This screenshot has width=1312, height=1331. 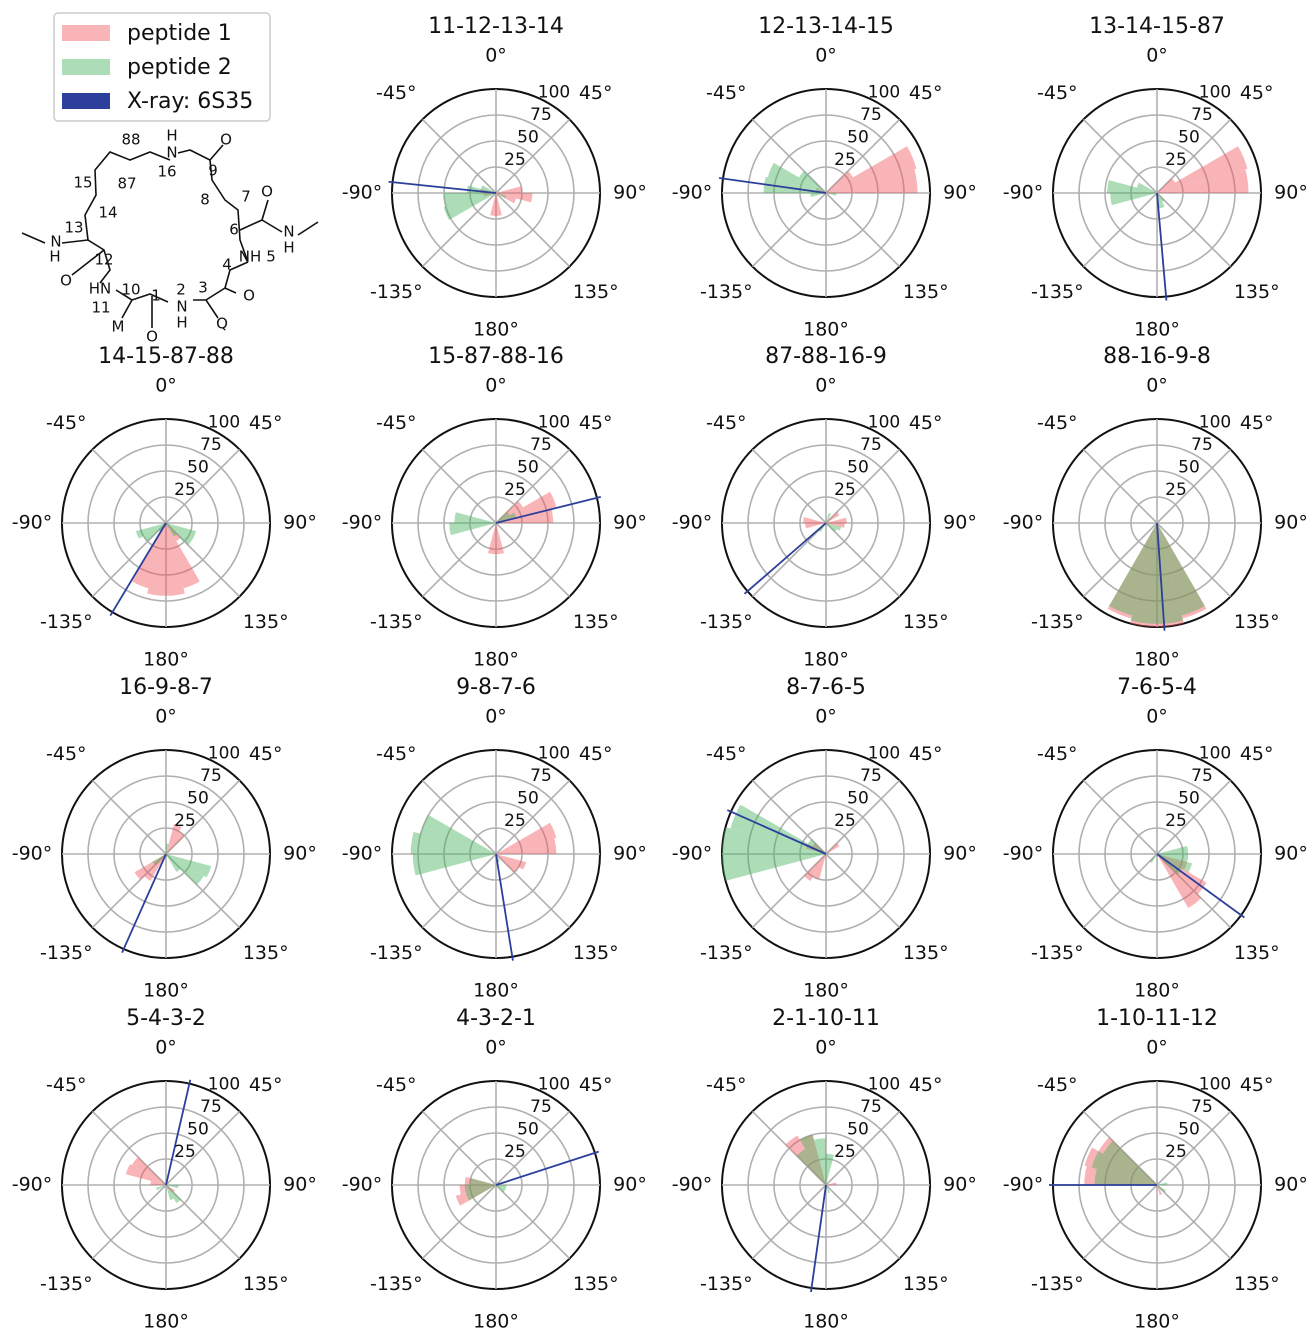 I want to click on structure-label: 3, so click(x=203, y=288).